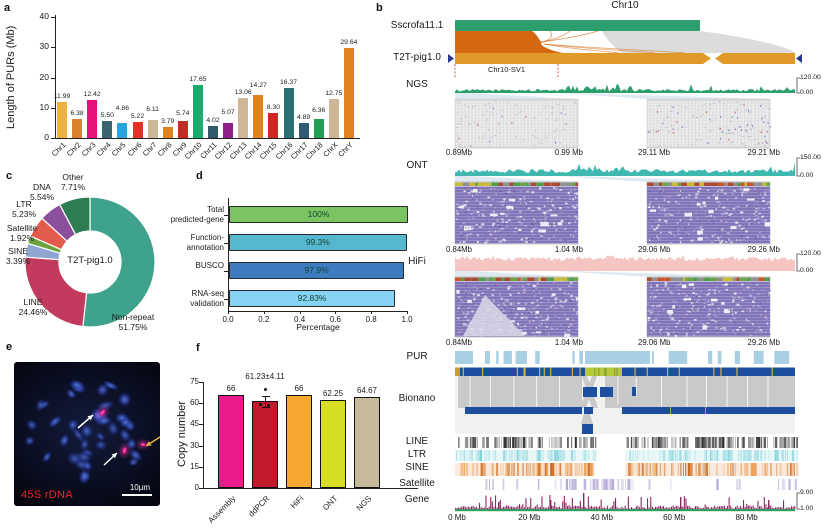  Describe the element at coordinates (77, 128) in the screenshot. I see `bar-chr2` at that location.